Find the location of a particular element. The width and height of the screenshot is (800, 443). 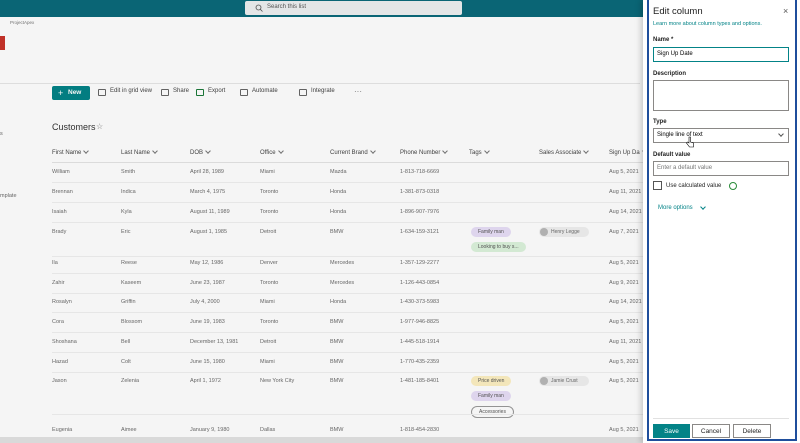

column-header: Sign Up Da is located at coordinates (628, 153).